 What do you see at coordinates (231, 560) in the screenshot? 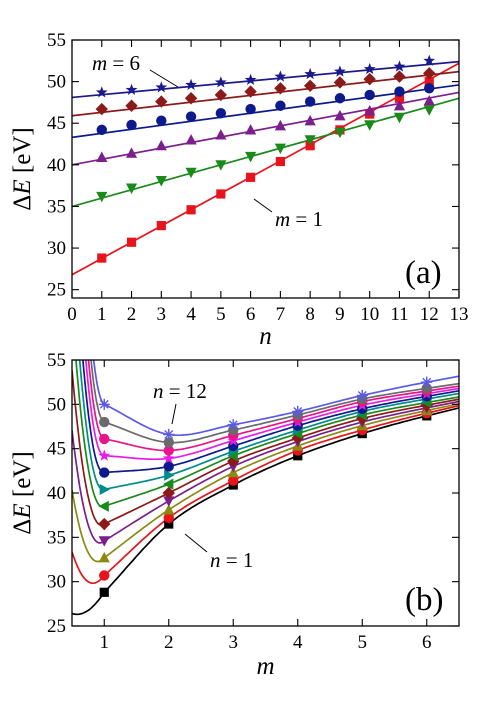
I see `annotation-n1: n = 1` at bounding box center [231, 560].